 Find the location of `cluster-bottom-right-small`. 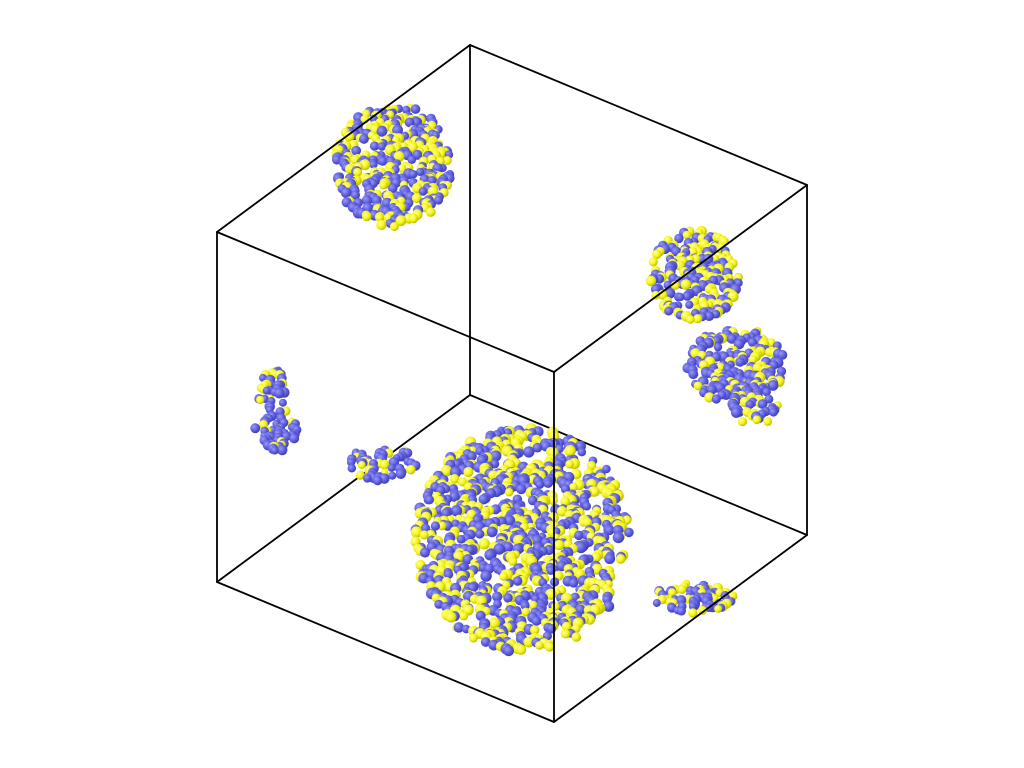

cluster-bottom-right-small is located at coordinates (695, 598).